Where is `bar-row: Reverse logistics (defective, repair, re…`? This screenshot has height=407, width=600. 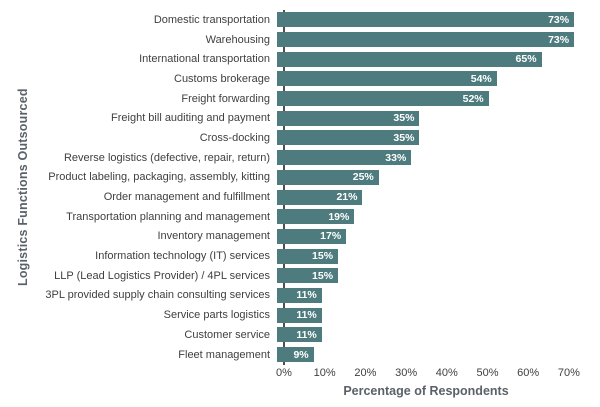
bar-row: Reverse logistics (defective, repair, re… is located at coordinates (300, 158).